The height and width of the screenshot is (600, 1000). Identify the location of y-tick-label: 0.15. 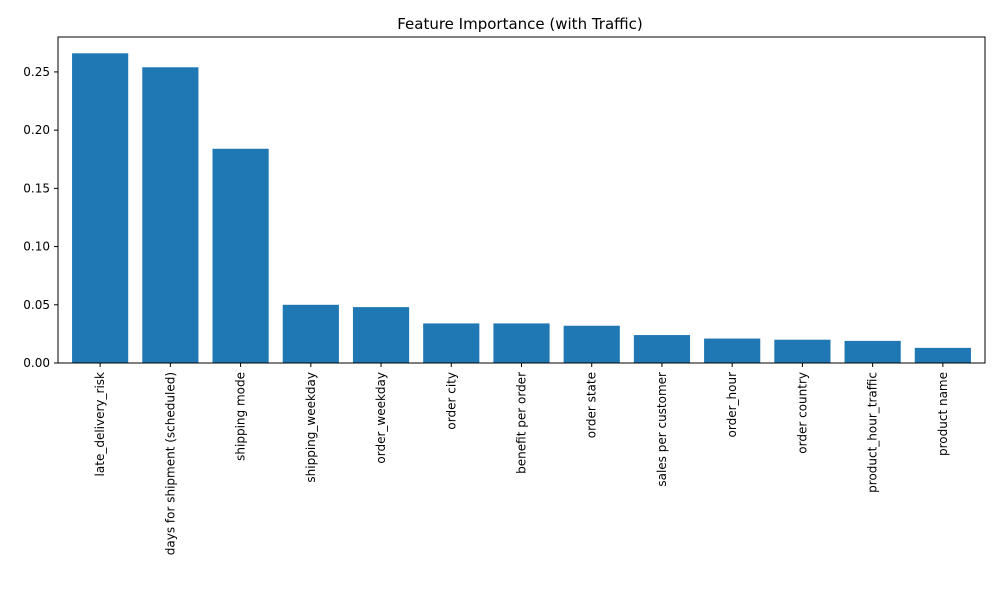
(36, 188).